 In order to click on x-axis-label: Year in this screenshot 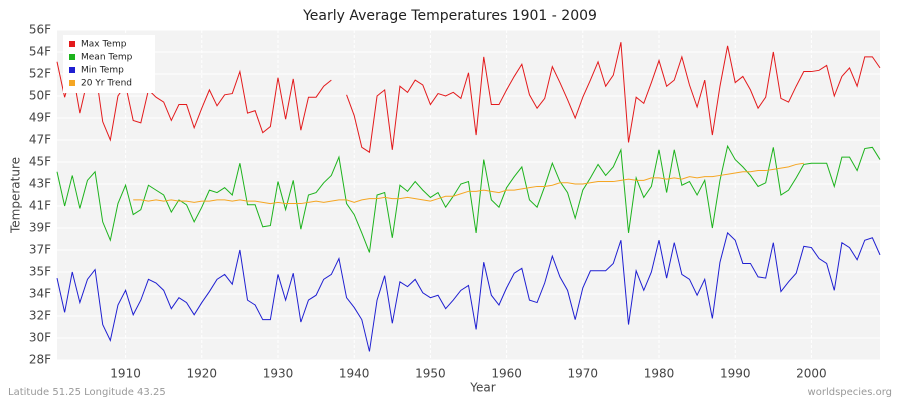, I will do `click(482, 388)`.